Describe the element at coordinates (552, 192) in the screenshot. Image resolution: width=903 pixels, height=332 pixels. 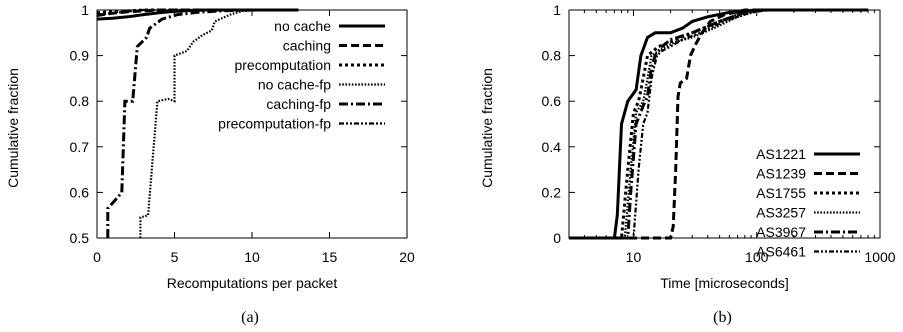
I see `y-tick-label: 0.2` at that location.